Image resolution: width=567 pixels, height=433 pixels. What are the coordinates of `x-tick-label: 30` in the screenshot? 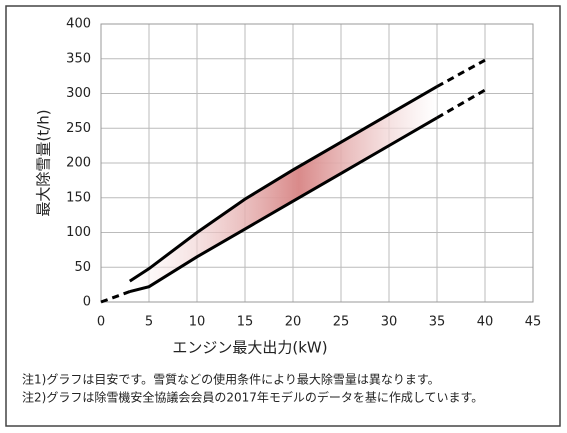 It's located at (389, 322).